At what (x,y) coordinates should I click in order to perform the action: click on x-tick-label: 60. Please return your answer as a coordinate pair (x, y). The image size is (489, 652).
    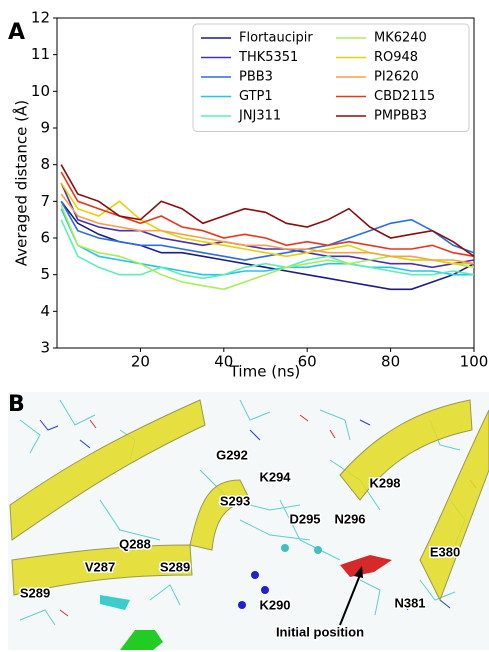
    Looking at the image, I should click on (307, 362).